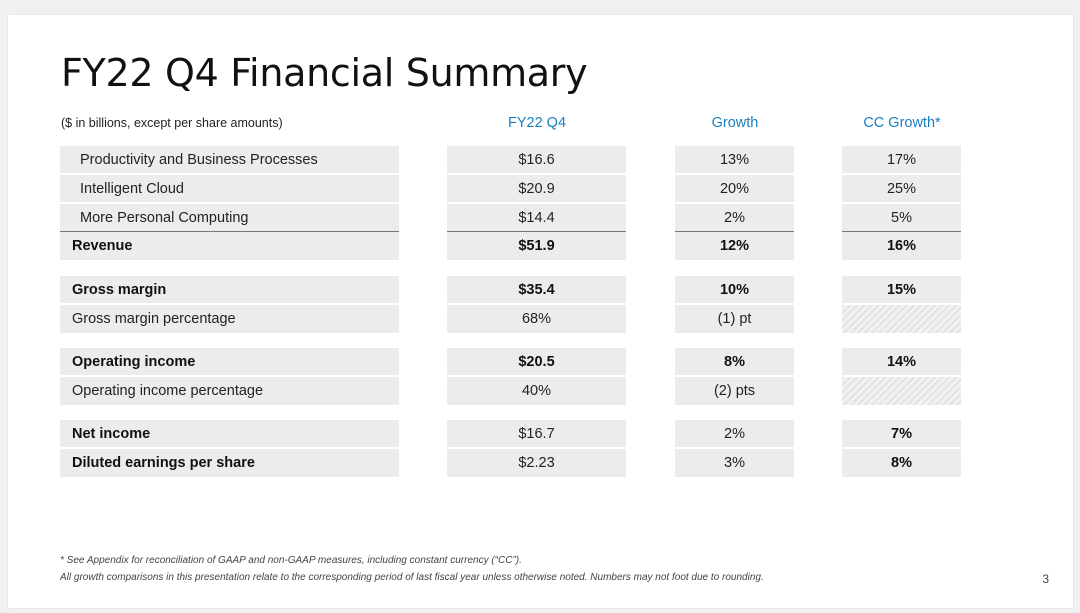  I want to click on column-header-cc-growth: CC Growth*, so click(902, 123).